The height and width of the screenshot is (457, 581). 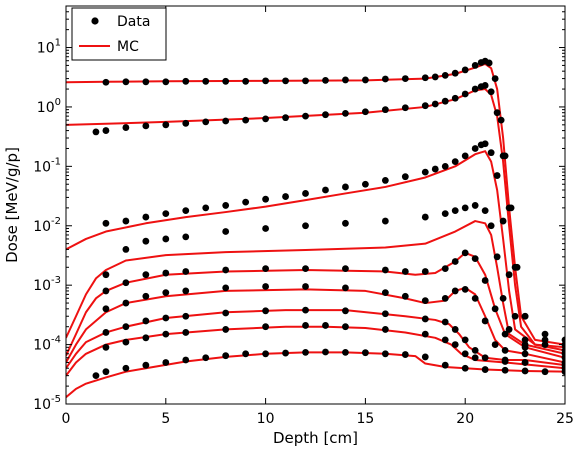 What do you see at coordinates (95, 21) in the screenshot?
I see `legend-data-marker` at bounding box center [95, 21].